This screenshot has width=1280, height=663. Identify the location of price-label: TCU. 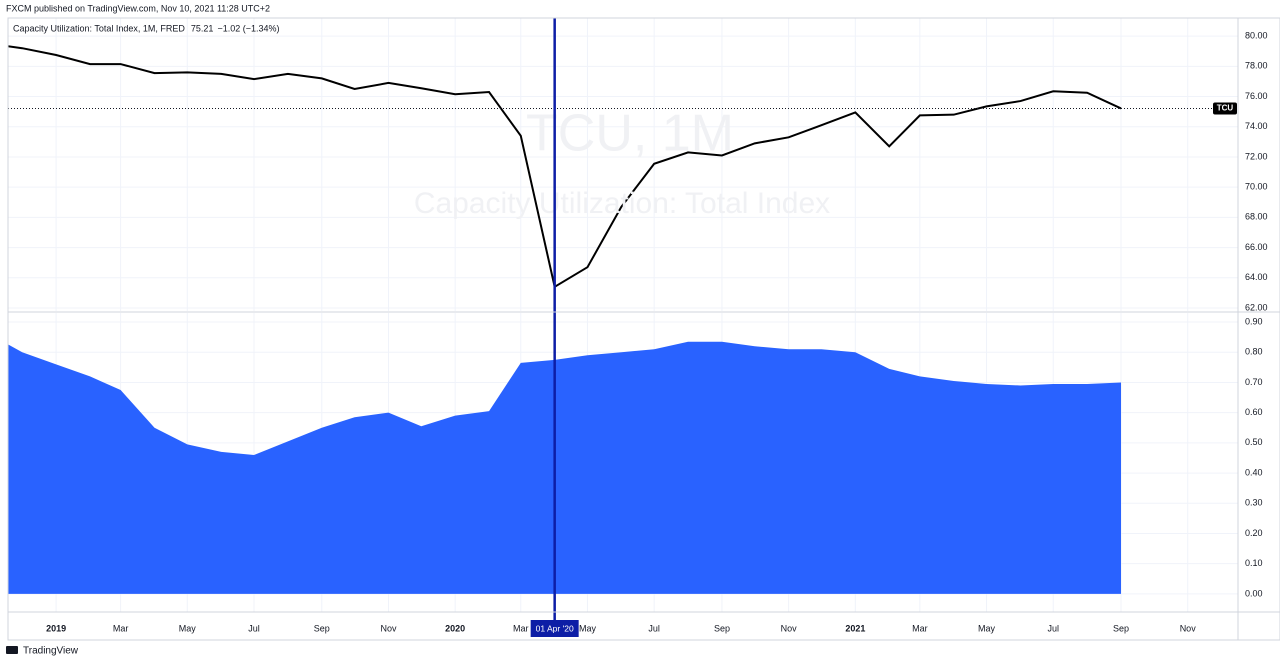
(1225, 108).